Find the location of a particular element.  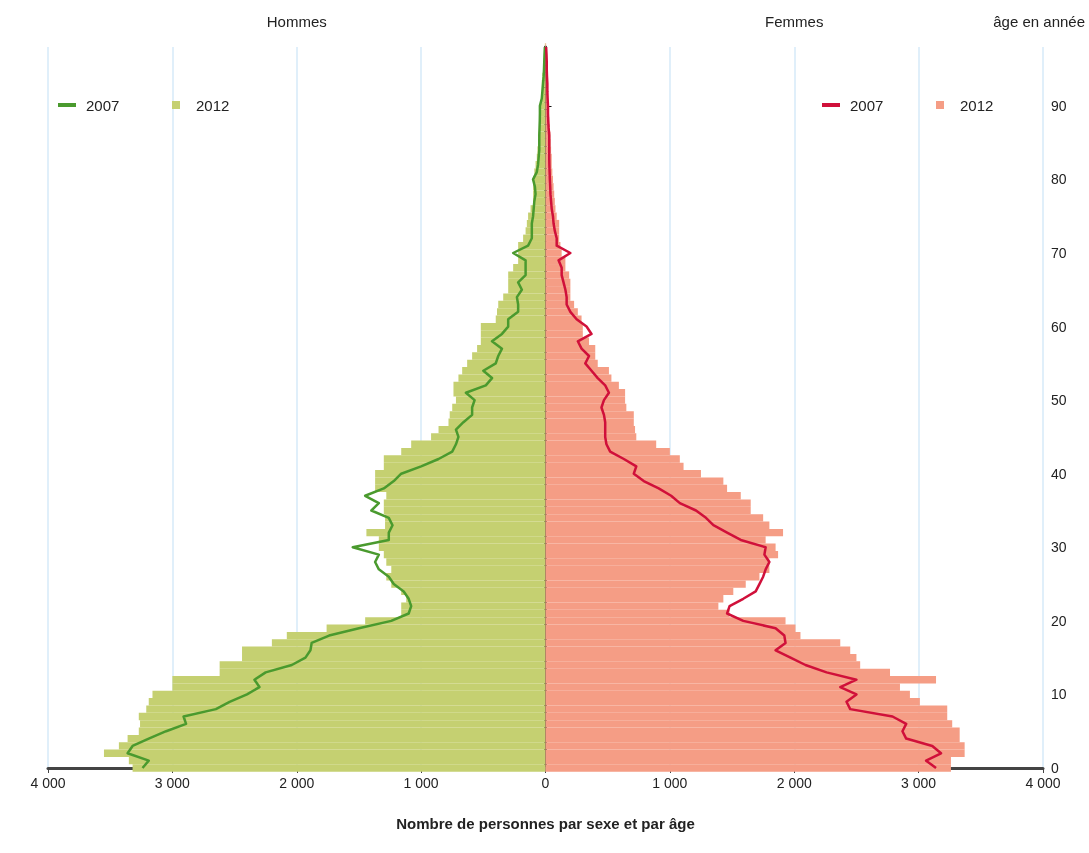

y-tick-label: 40 is located at coordinates (1059, 473).